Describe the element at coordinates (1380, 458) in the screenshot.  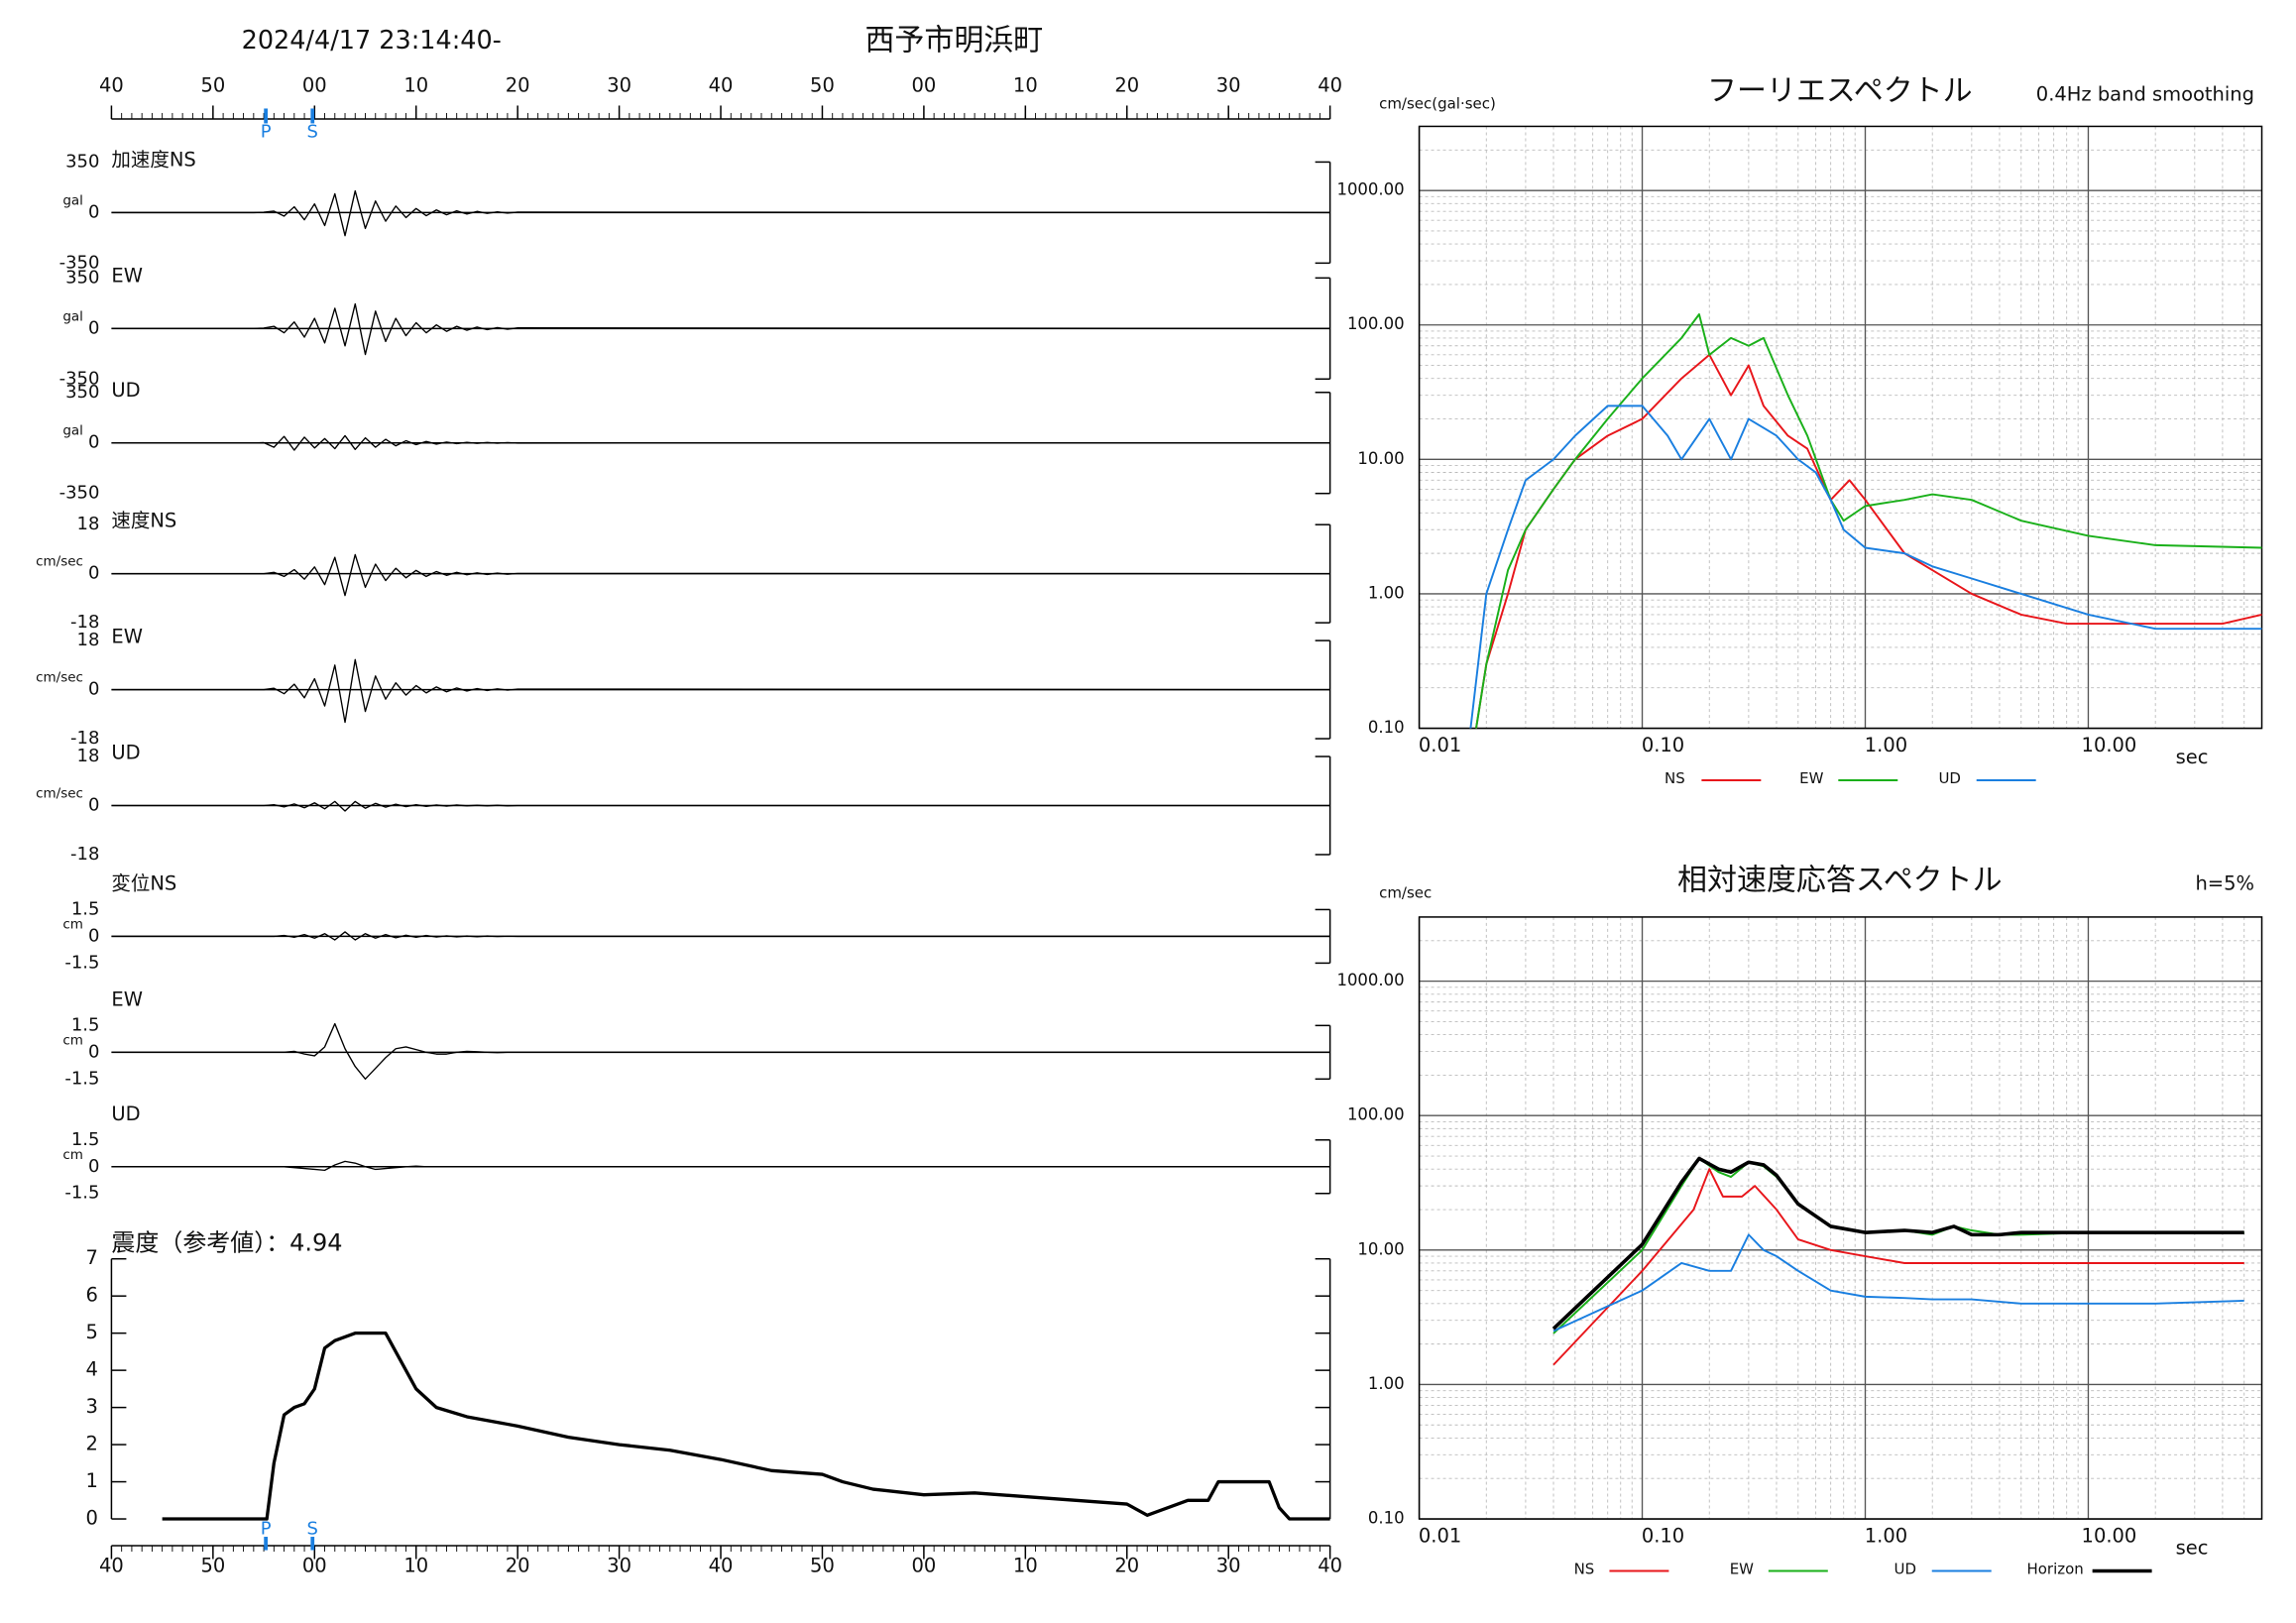
I see `y-tick-label: 10.00` at that location.